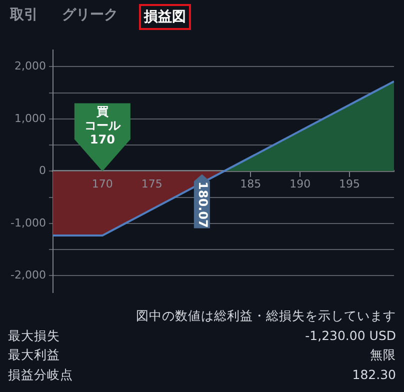 The width and height of the screenshot is (404, 392). What do you see at coordinates (34, 335) in the screenshot?
I see `text: 最大損失` at bounding box center [34, 335].